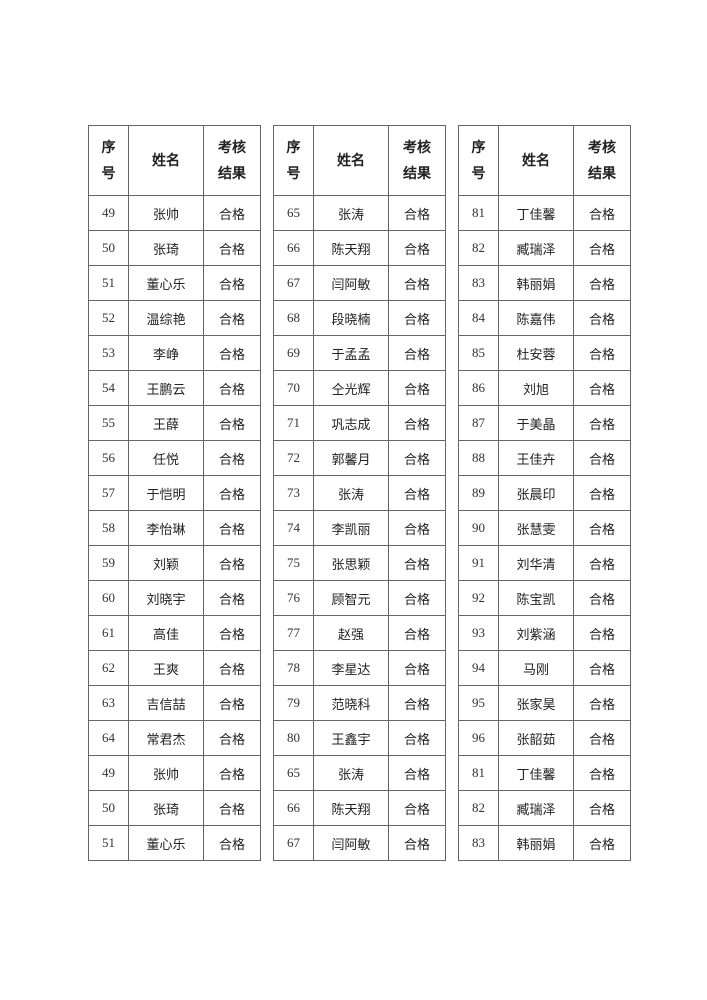 Image resolution: width=707 pixels, height=1000 pixels. Describe the element at coordinates (293, 248) in the screenshot. I see `seq-cell: 66` at that location.